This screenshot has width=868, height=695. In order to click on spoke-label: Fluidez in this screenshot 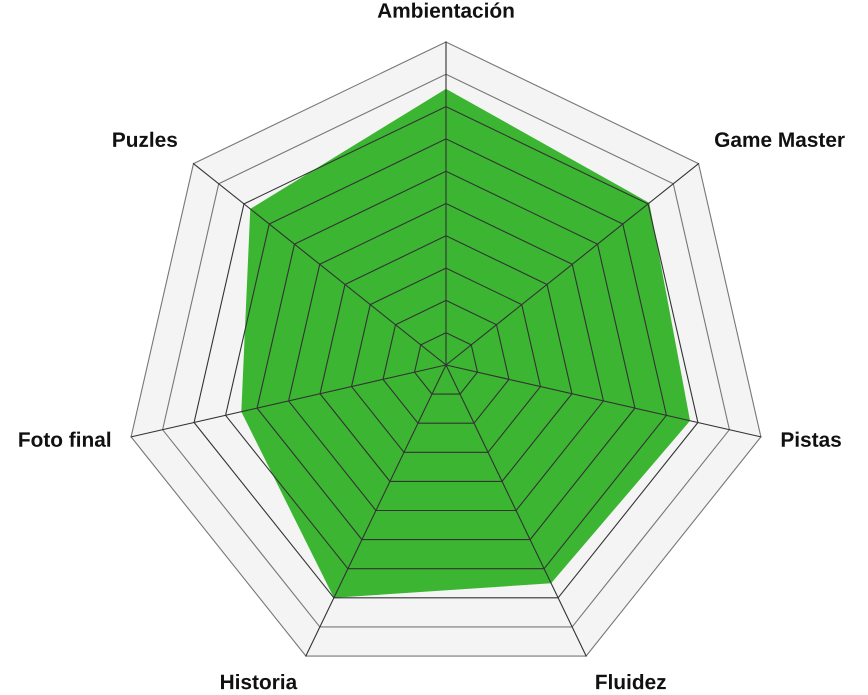, I will do `click(631, 682)`.